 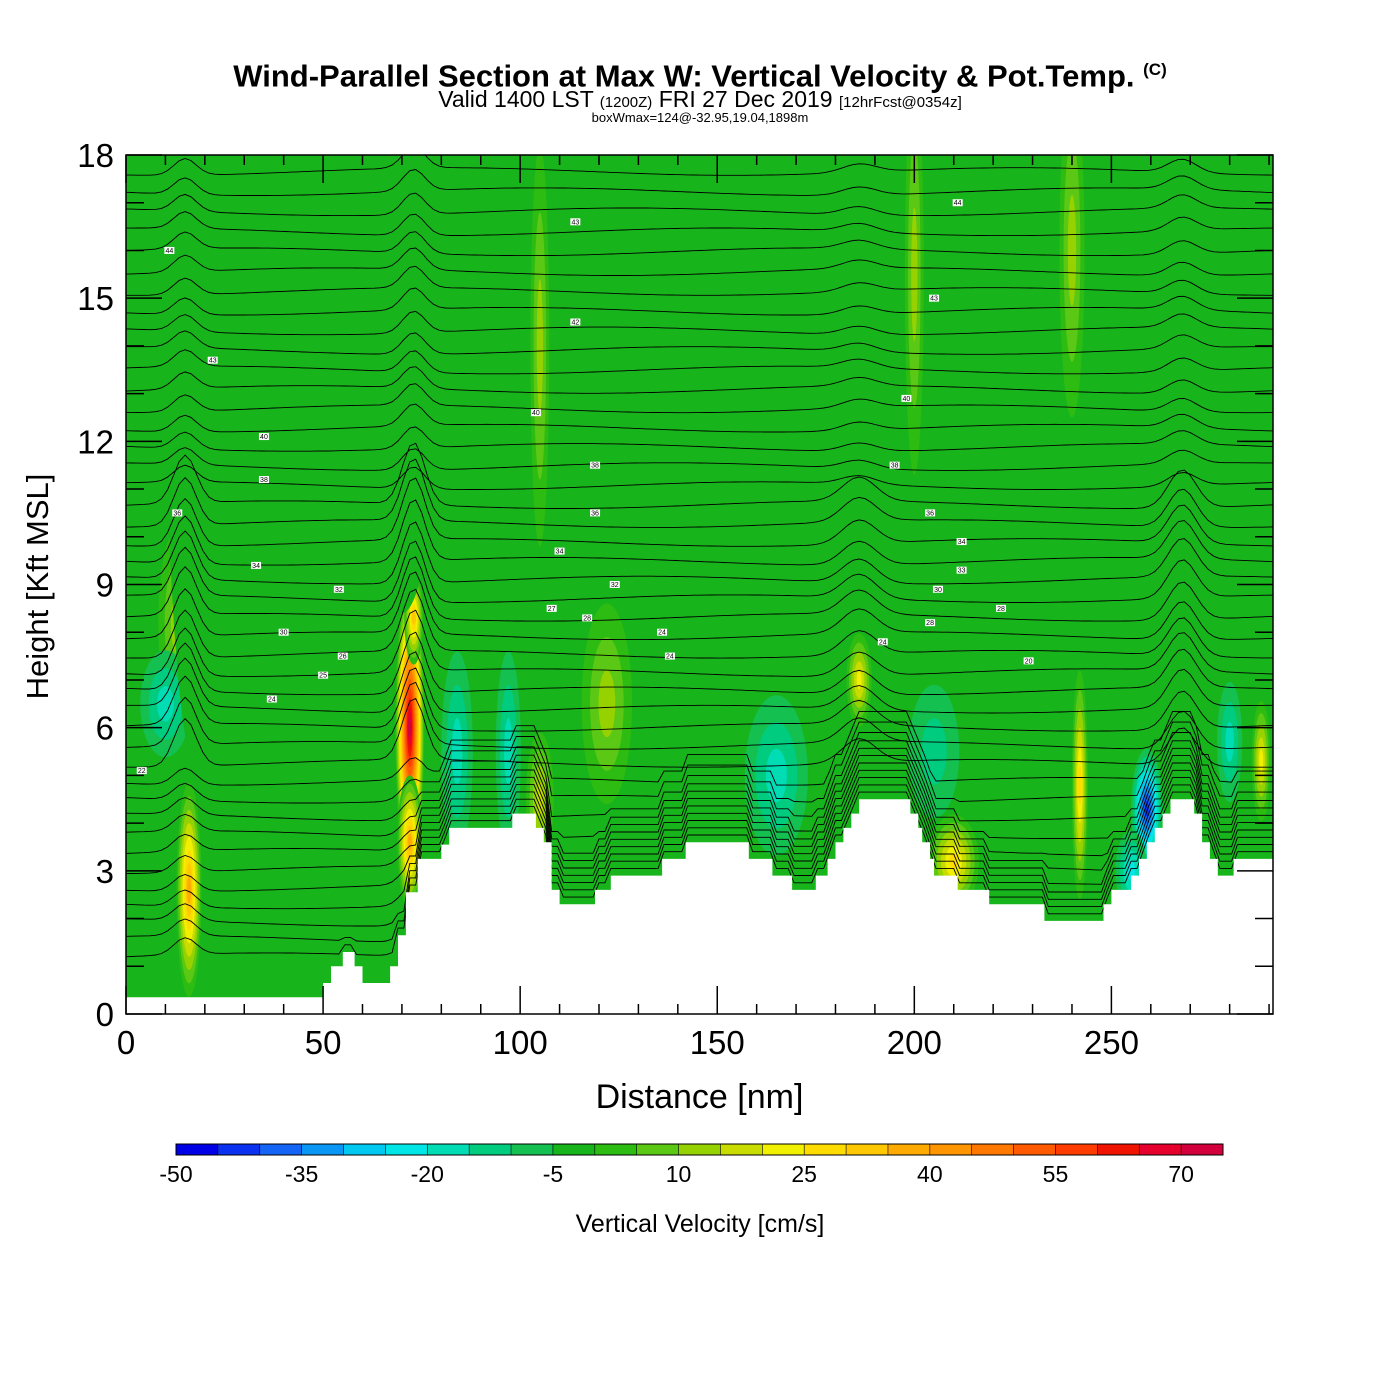 What do you see at coordinates (323, 676) in the screenshot?
I see `contour-label: 25` at bounding box center [323, 676].